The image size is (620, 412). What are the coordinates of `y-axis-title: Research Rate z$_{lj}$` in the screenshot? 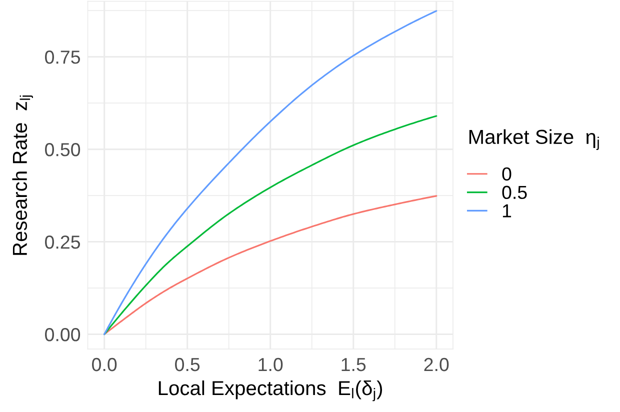 It's located at (22, 175).